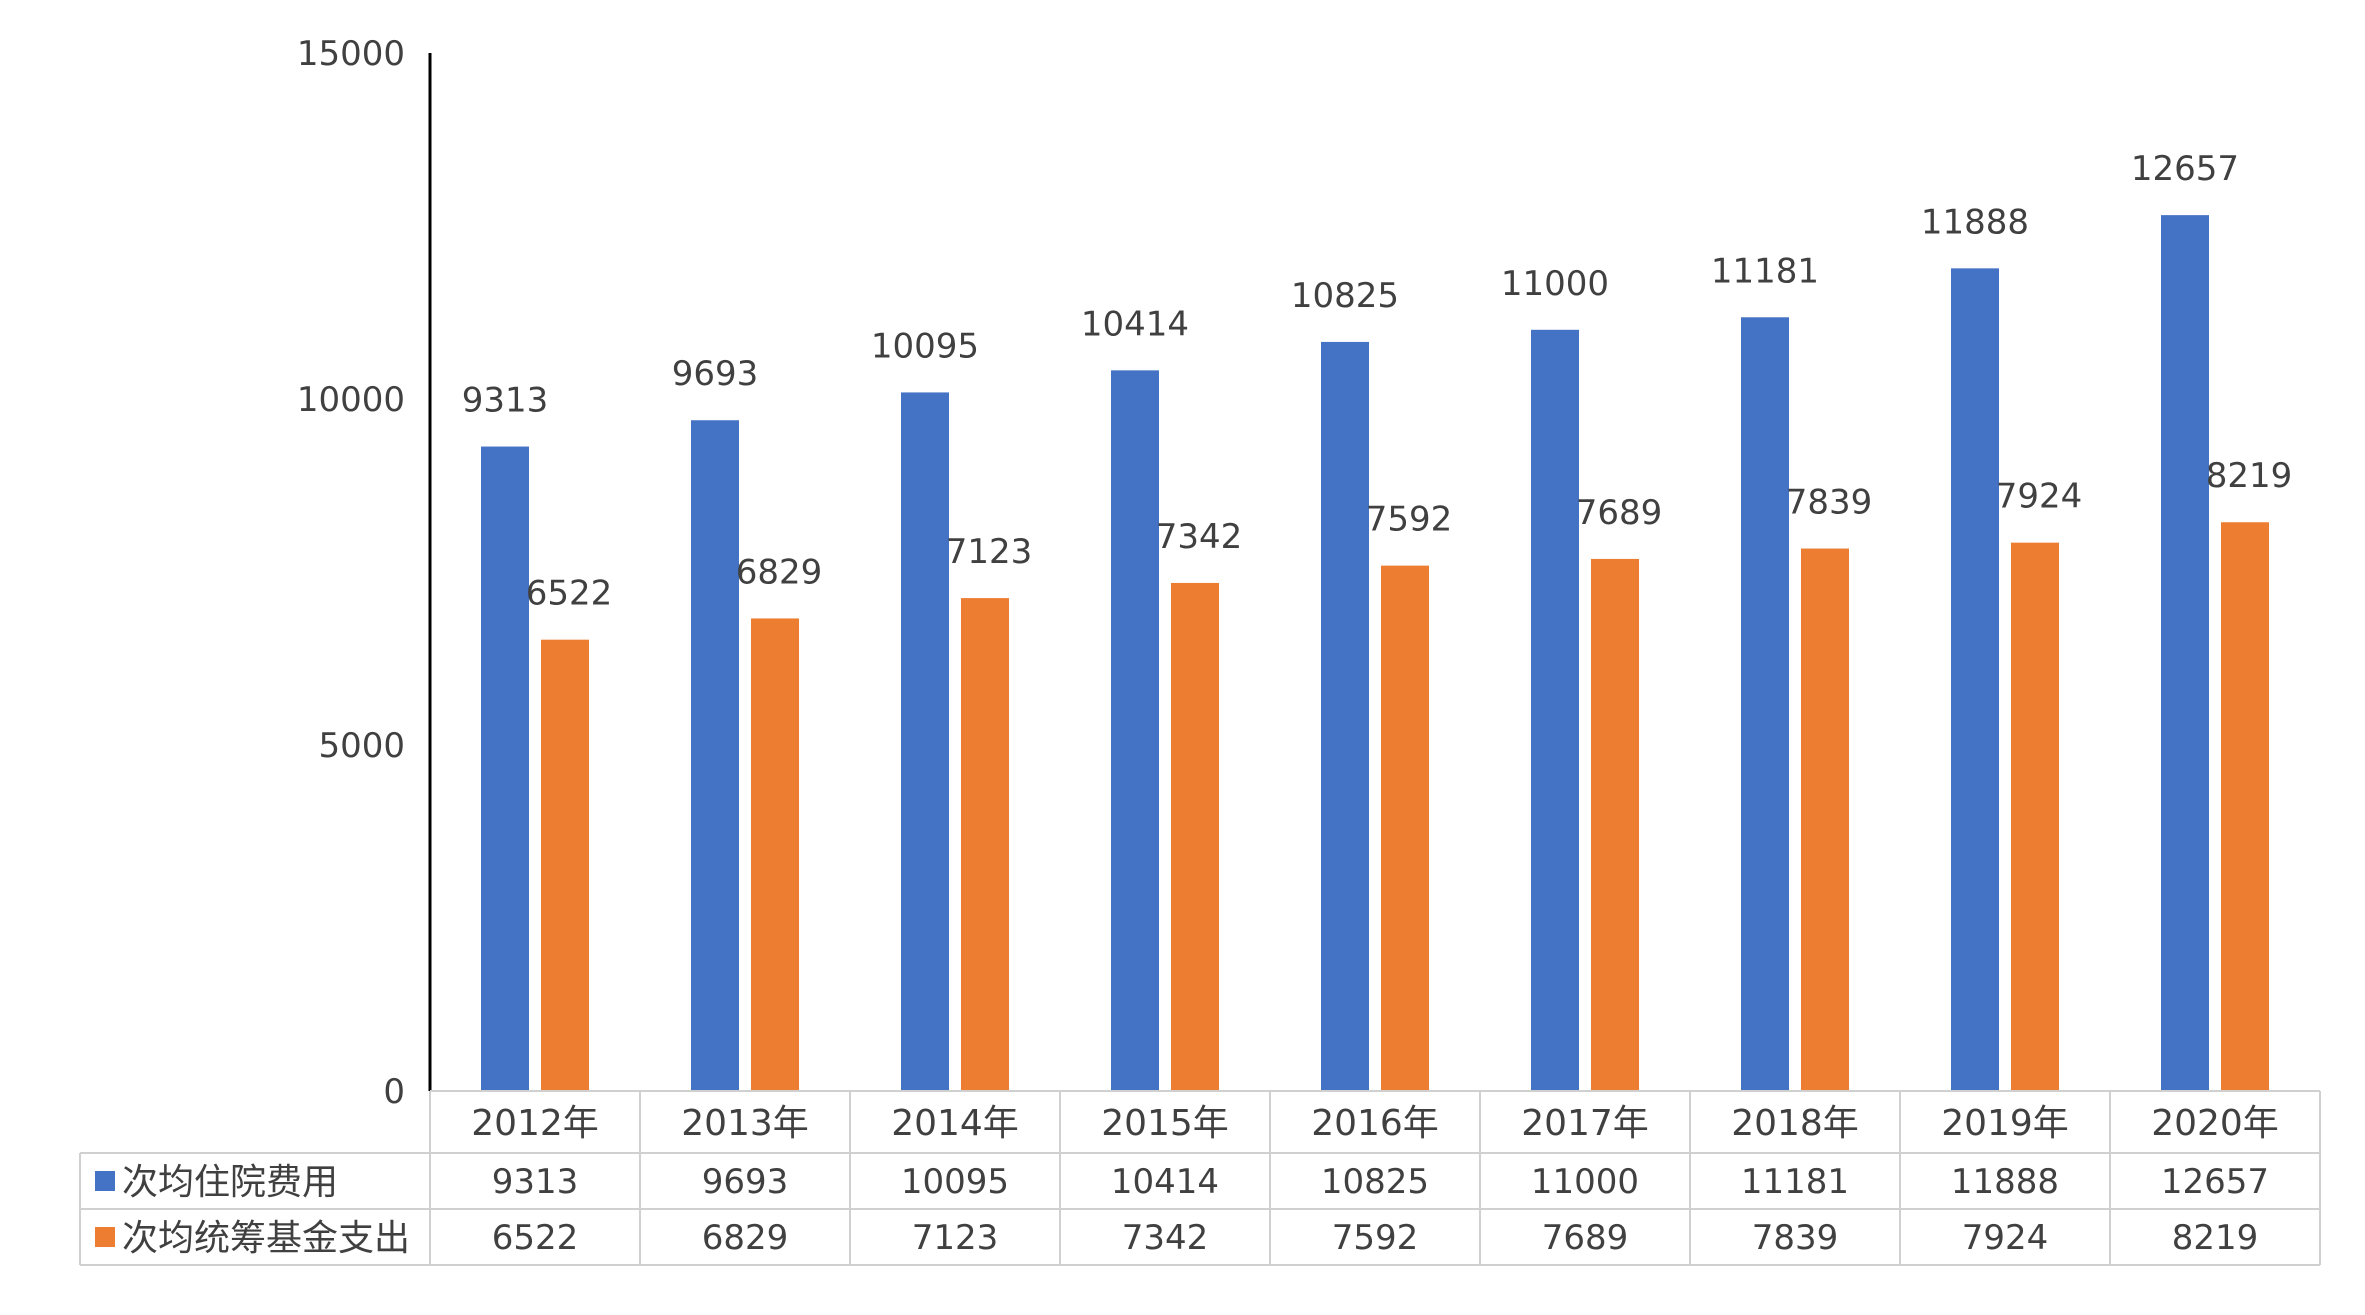 The image size is (2365, 1315). I want to click on table-cell: 6522, so click(535, 1238).